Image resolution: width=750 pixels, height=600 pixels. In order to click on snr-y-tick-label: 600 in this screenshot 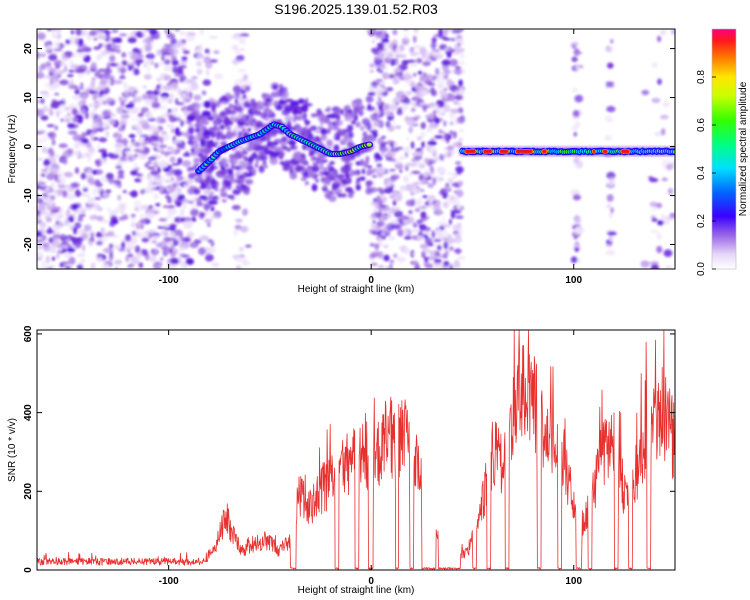, I will do `click(28, 333)`.